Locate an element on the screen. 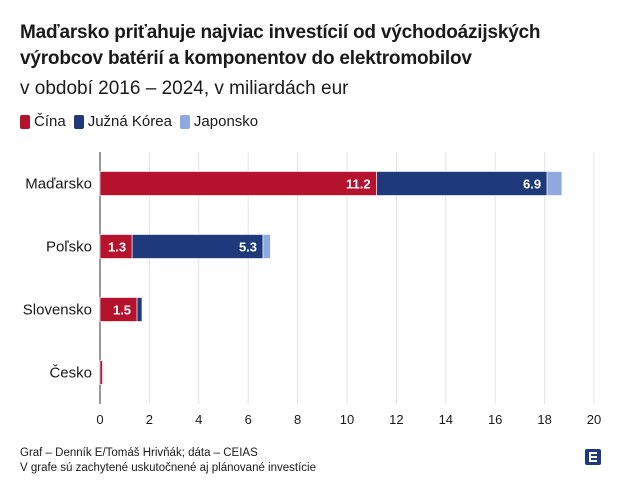  legend-swatch-juzna-korea is located at coordinates (78, 121).